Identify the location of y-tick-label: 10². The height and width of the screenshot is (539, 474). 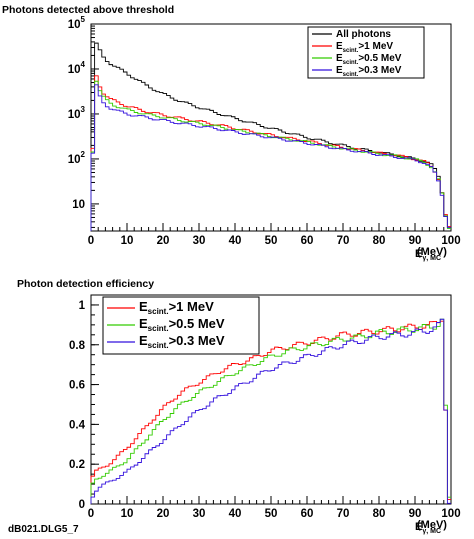
(77, 158).